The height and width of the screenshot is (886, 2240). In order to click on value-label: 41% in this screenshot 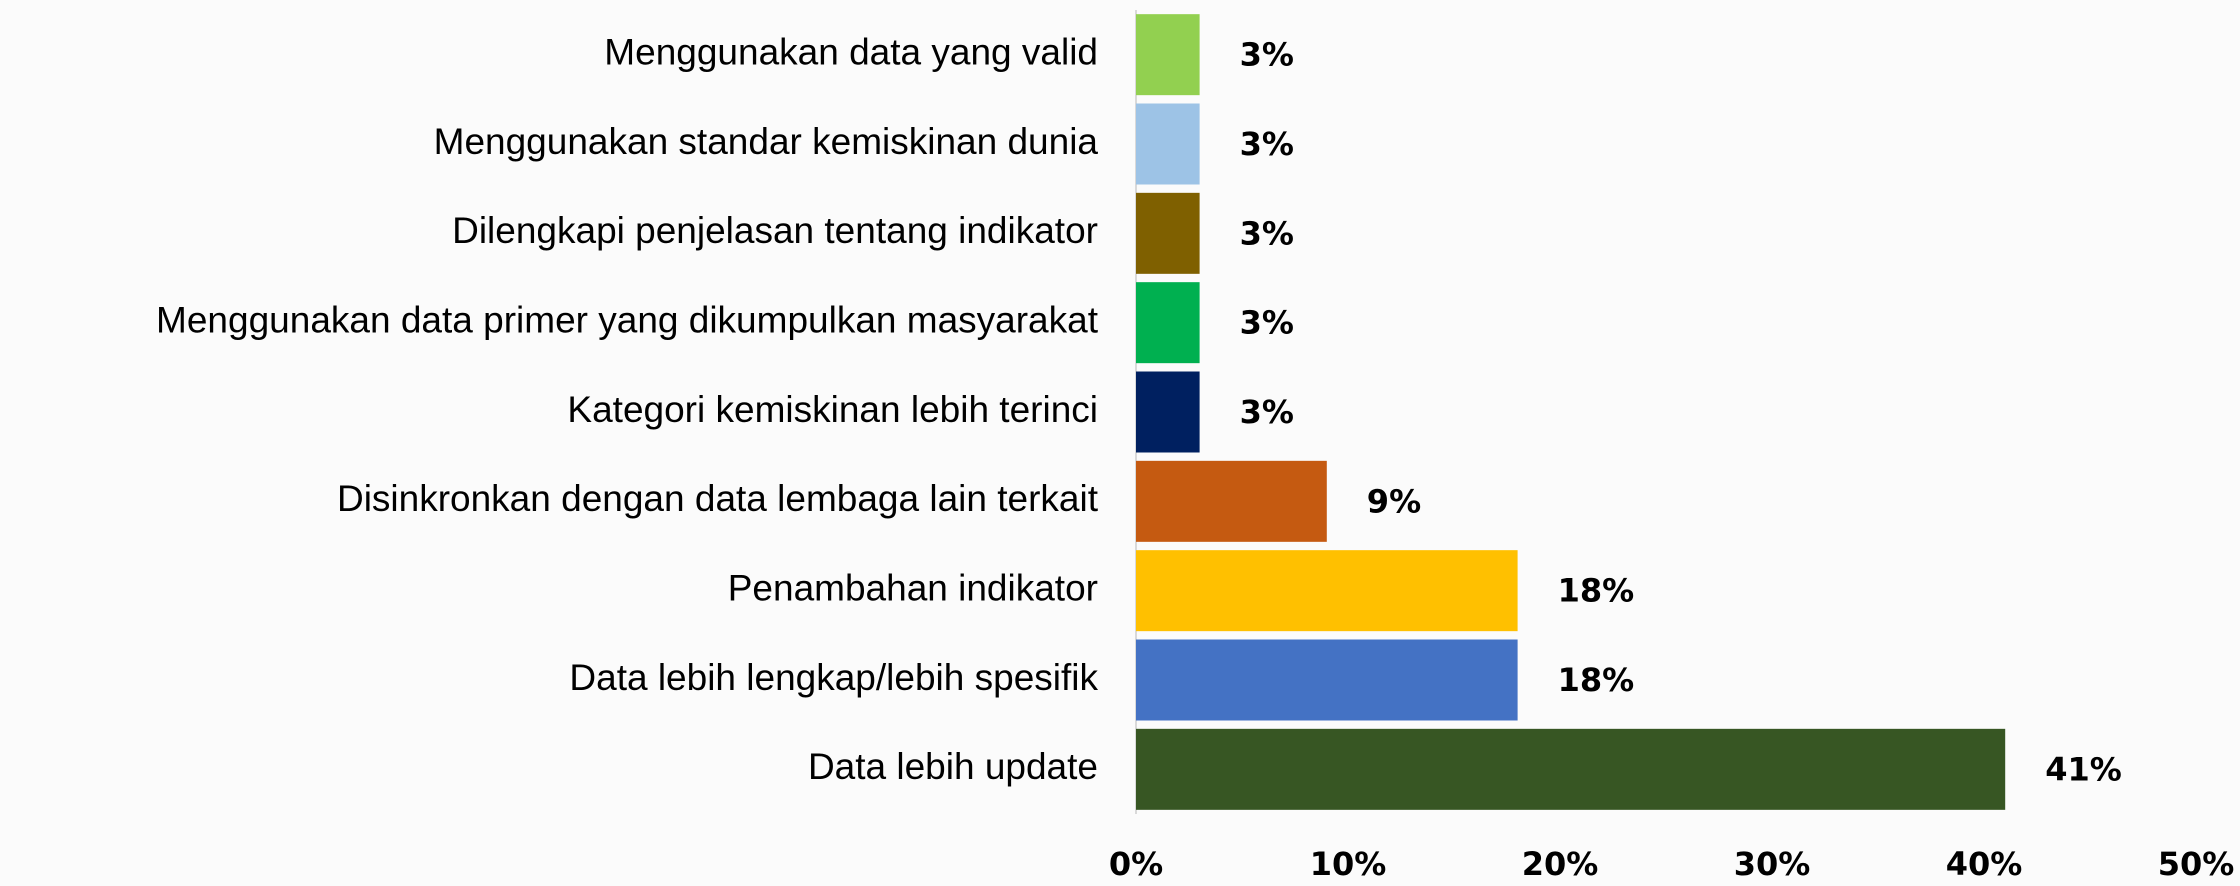, I will do `click(2083, 769)`.